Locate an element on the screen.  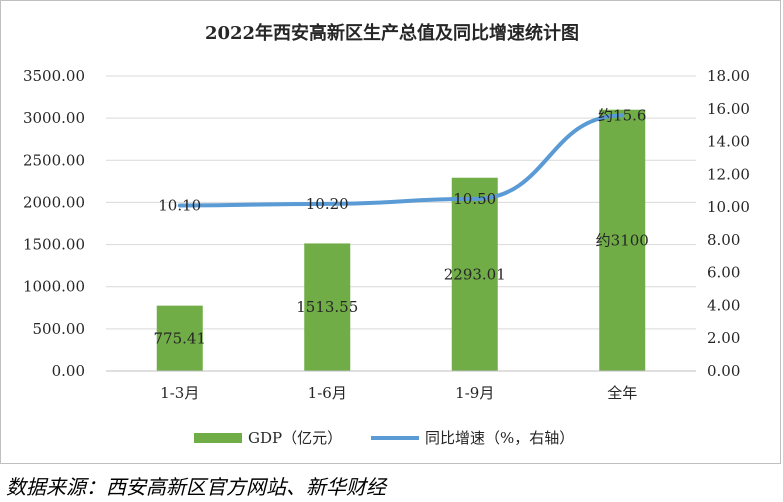
y-left-tick-label: 3000.00 is located at coordinates (54, 118).